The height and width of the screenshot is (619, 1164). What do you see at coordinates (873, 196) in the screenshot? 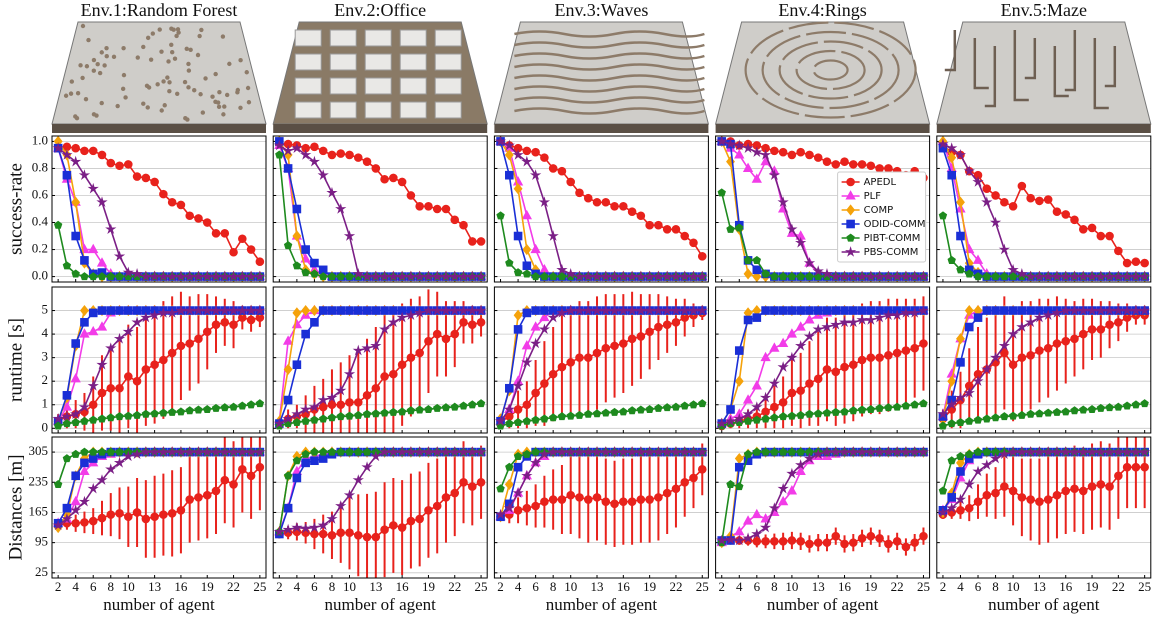
I see `legend-label: PLF` at bounding box center [873, 196].